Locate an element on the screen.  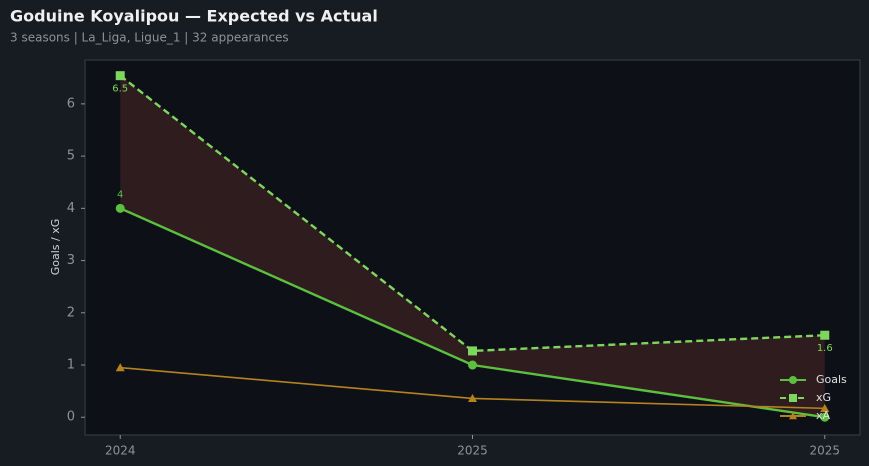
legend-label: xG is located at coordinates (823, 397).